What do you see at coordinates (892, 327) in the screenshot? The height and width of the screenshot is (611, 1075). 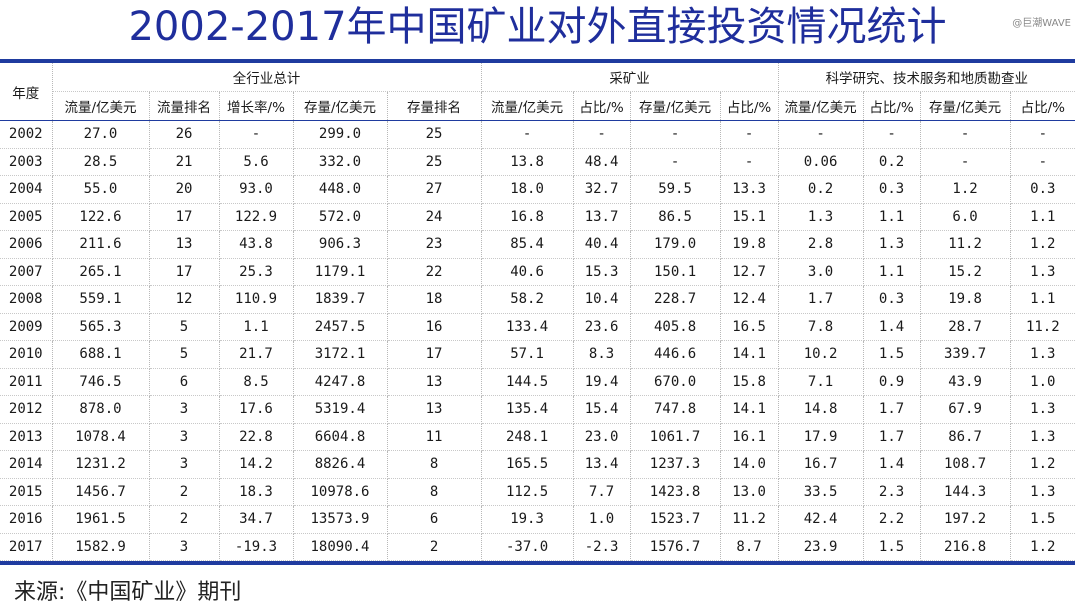 I see `table-cell: 1.4` at bounding box center [892, 327].